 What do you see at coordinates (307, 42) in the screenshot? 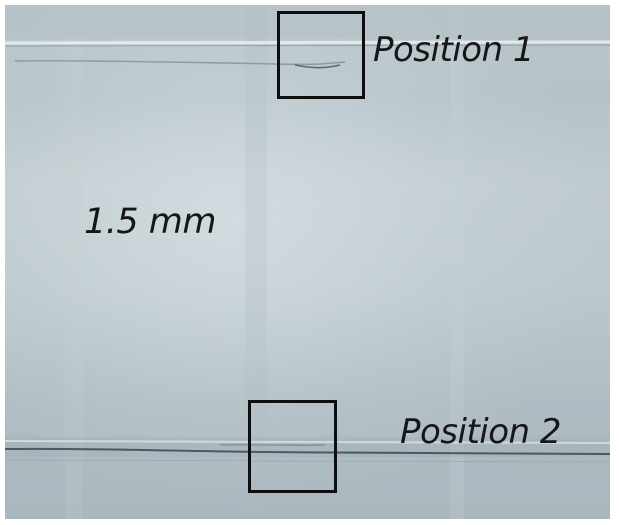
I see `top-fold-highlight` at bounding box center [307, 42].